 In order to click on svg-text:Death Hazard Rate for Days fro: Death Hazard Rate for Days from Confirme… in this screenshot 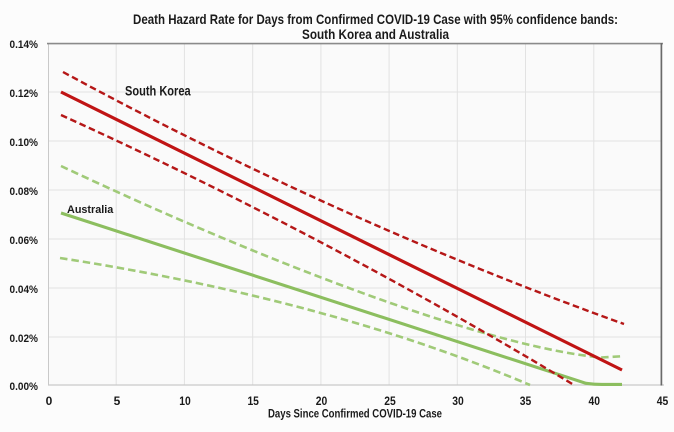, I will do `click(375, 19)`.